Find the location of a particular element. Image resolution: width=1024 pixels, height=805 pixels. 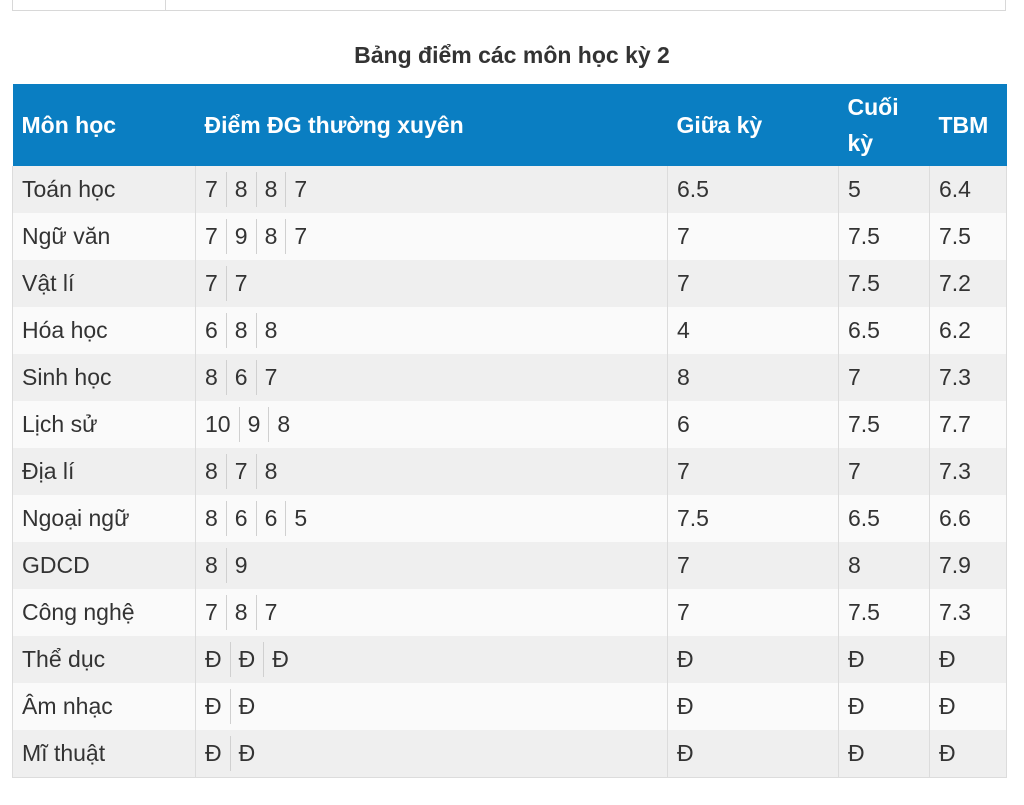

previous-table-divider is located at coordinates (165, 5).